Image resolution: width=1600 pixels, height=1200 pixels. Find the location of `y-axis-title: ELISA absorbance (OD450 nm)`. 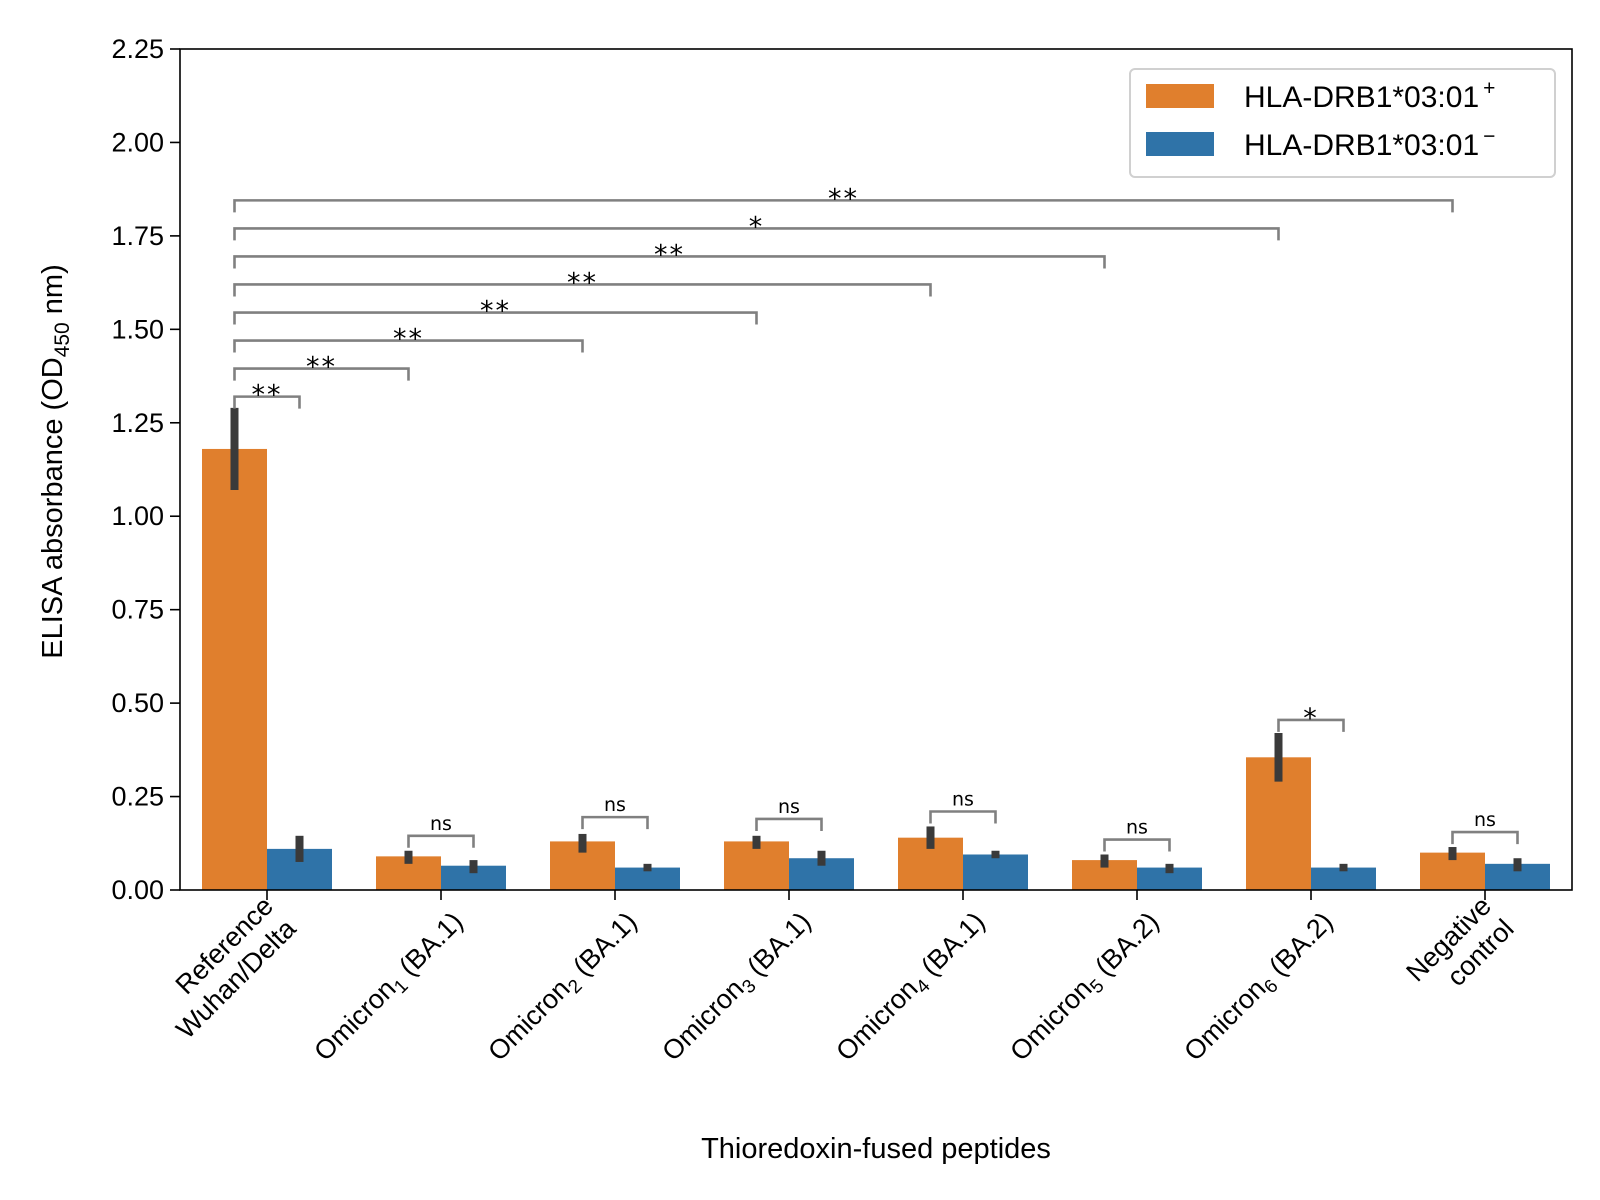

y-axis-title: ELISA absorbance (OD450 nm) is located at coordinates (55, 461).